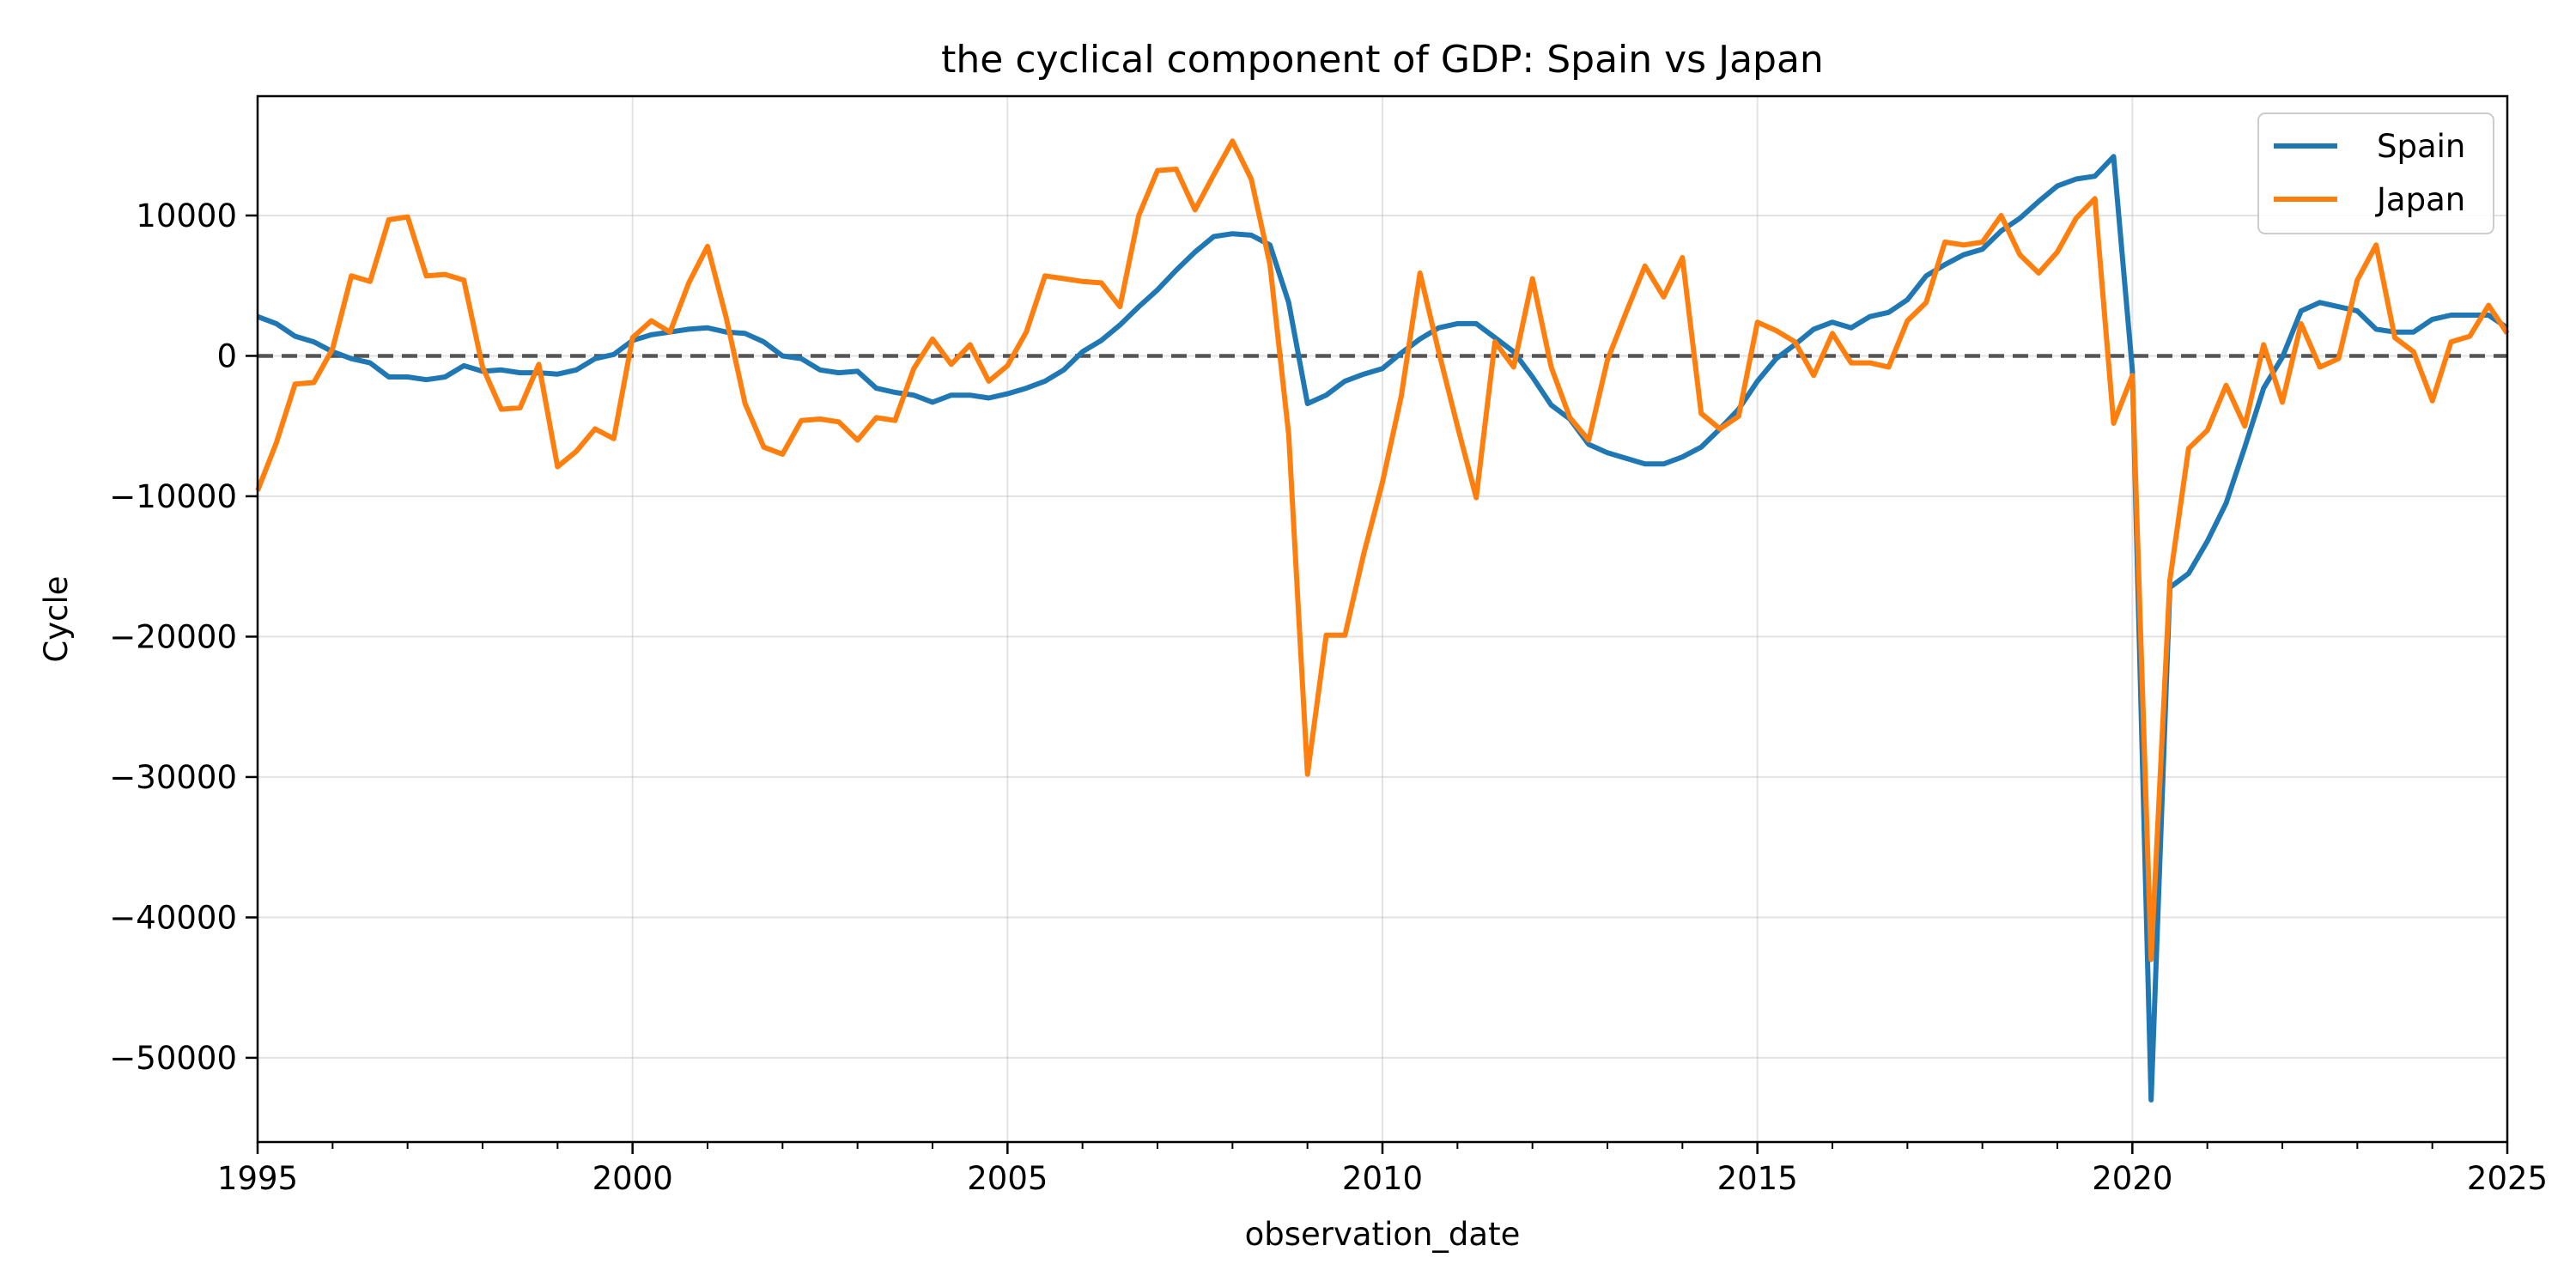  Describe the element at coordinates (258, 1178) in the screenshot. I see `x-tick-label: 1995` at that location.